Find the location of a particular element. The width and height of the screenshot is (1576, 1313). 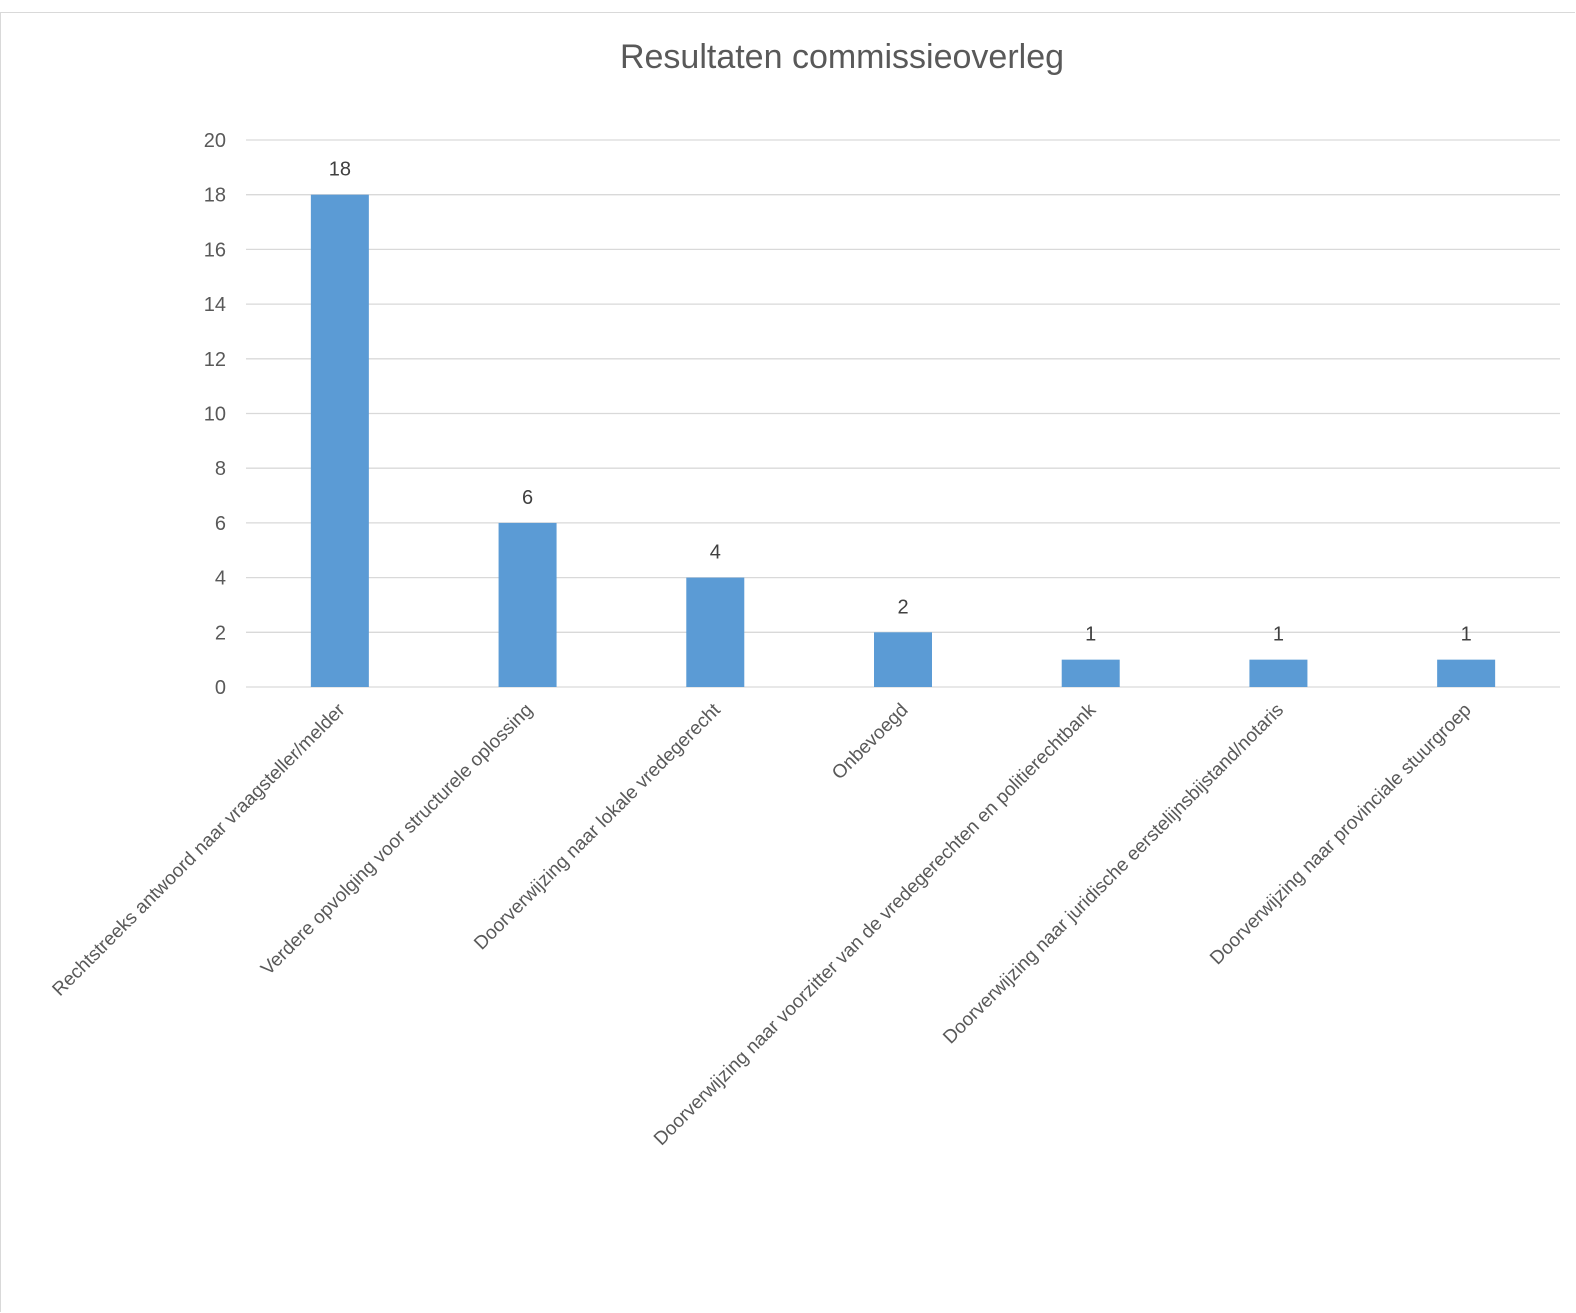

y-tick-label: 8 is located at coordinates (220, 469).